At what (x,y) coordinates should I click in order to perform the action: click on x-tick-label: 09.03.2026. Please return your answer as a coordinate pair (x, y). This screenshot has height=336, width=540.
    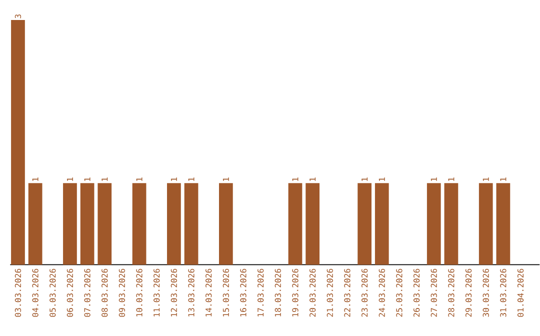
    Looking at the image, I should click on (122, 292).